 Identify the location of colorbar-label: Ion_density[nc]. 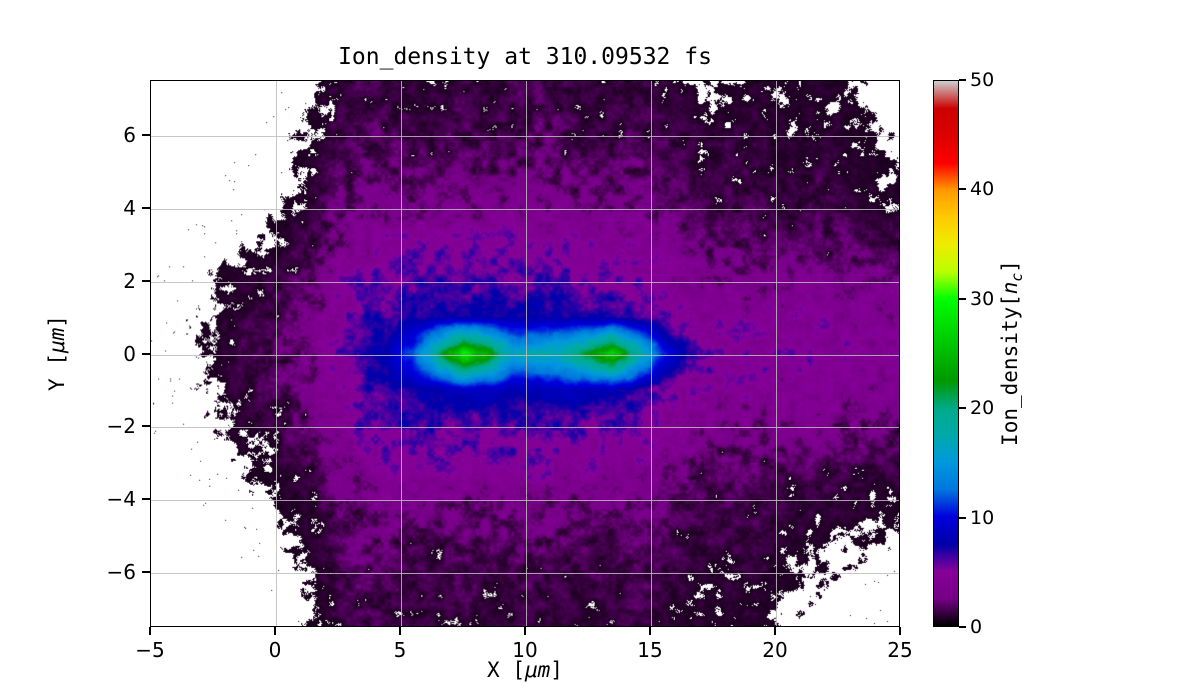
(1012, 353).